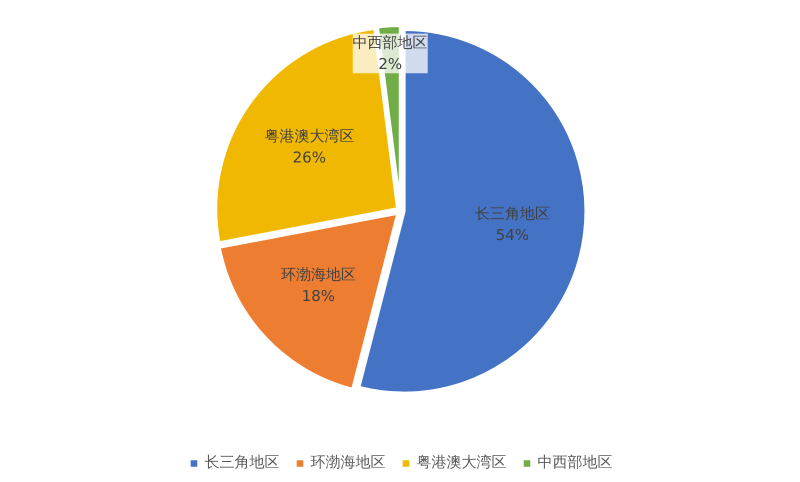  Describe the element at coordinates (318, 274) in the screenshot. I see `slice-label: 环渤海地区` at that location.